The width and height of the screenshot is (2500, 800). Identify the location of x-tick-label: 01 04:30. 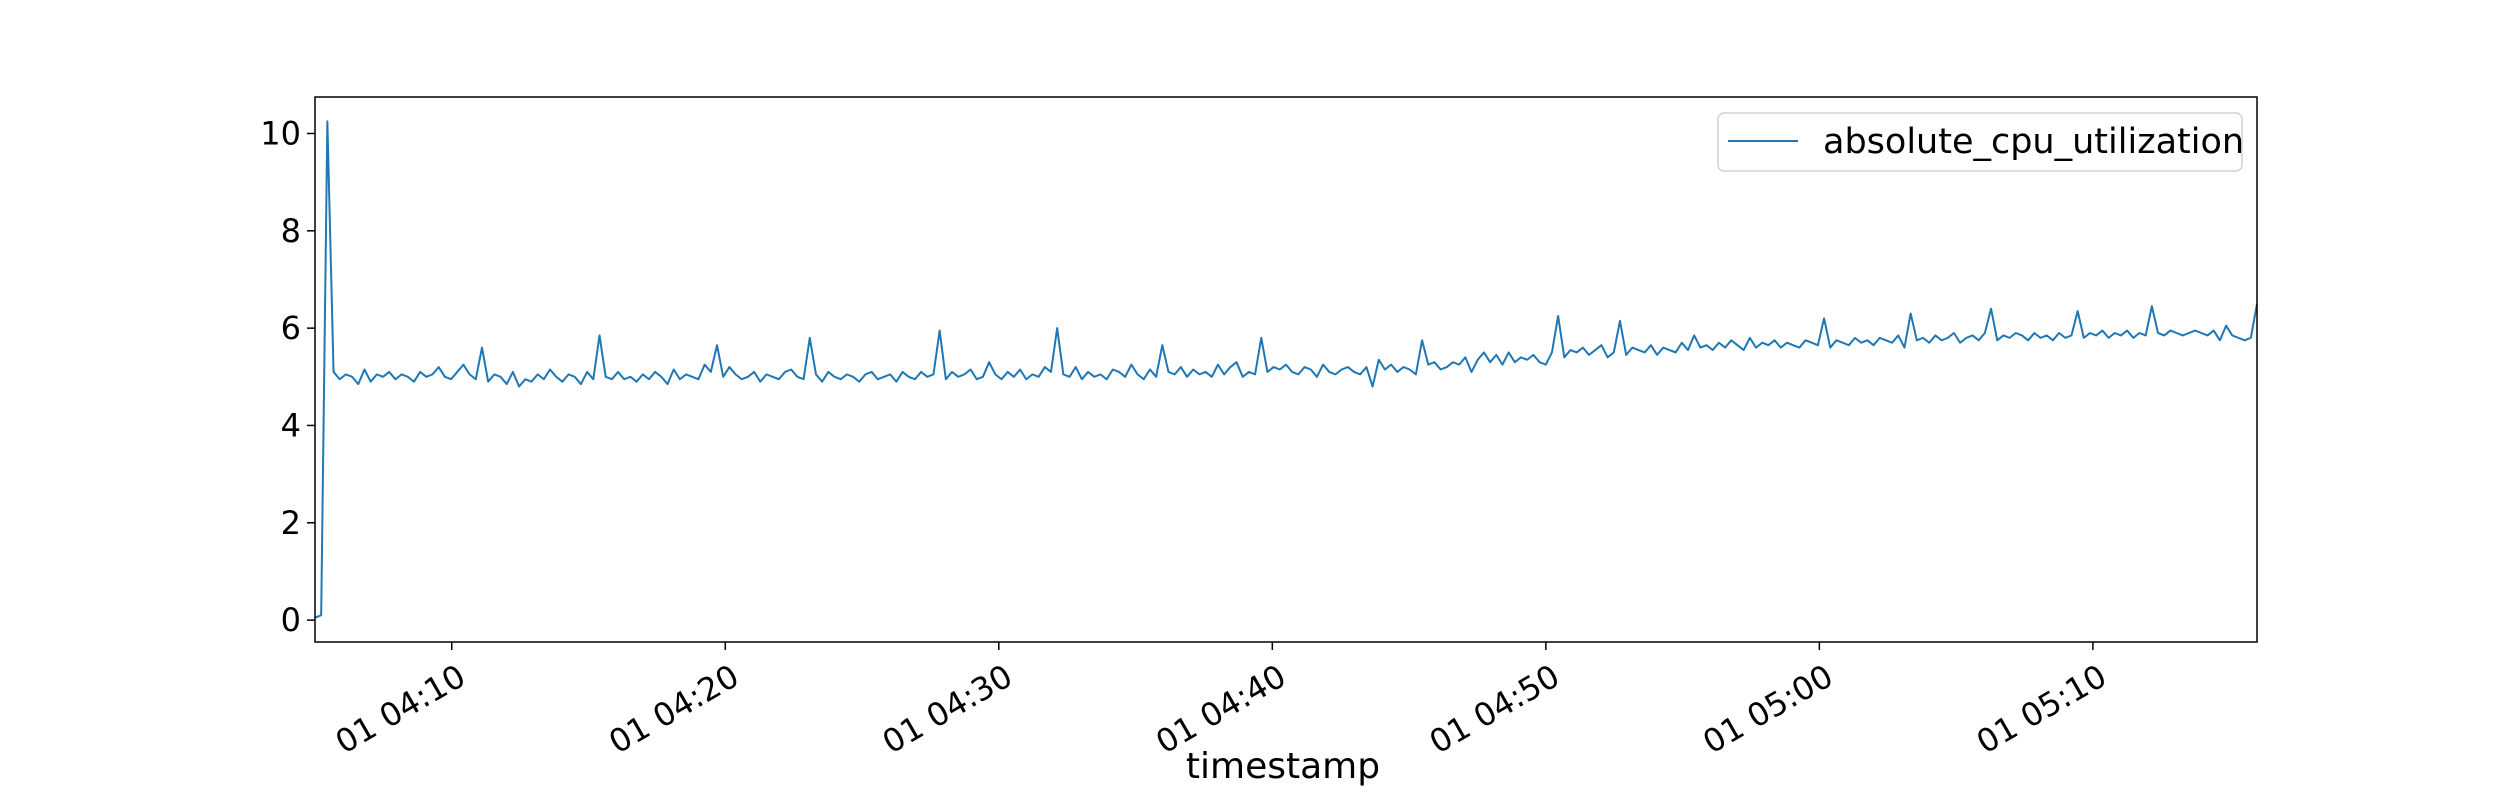
(947, 709).